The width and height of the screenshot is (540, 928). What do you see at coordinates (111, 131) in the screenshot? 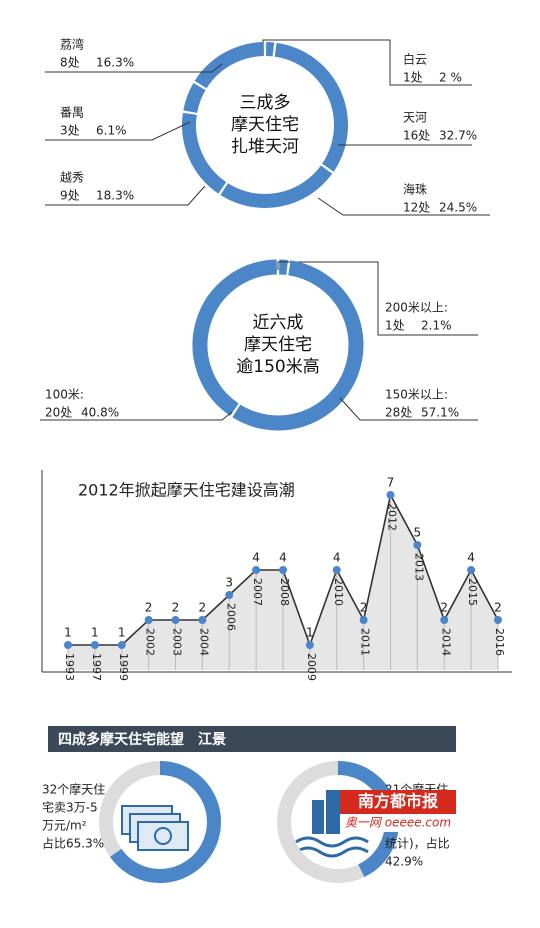
I see `segment-value: 6.1%` at bounding box center [111, 131].